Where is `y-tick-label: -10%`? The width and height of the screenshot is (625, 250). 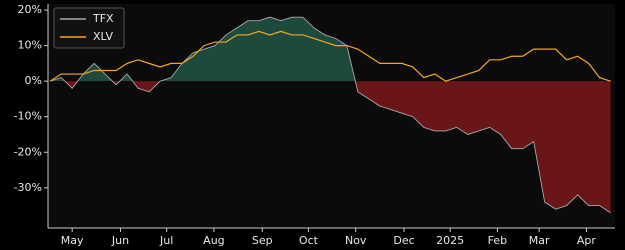 y-tick-label: -10% is located at coordinates (28, 116).